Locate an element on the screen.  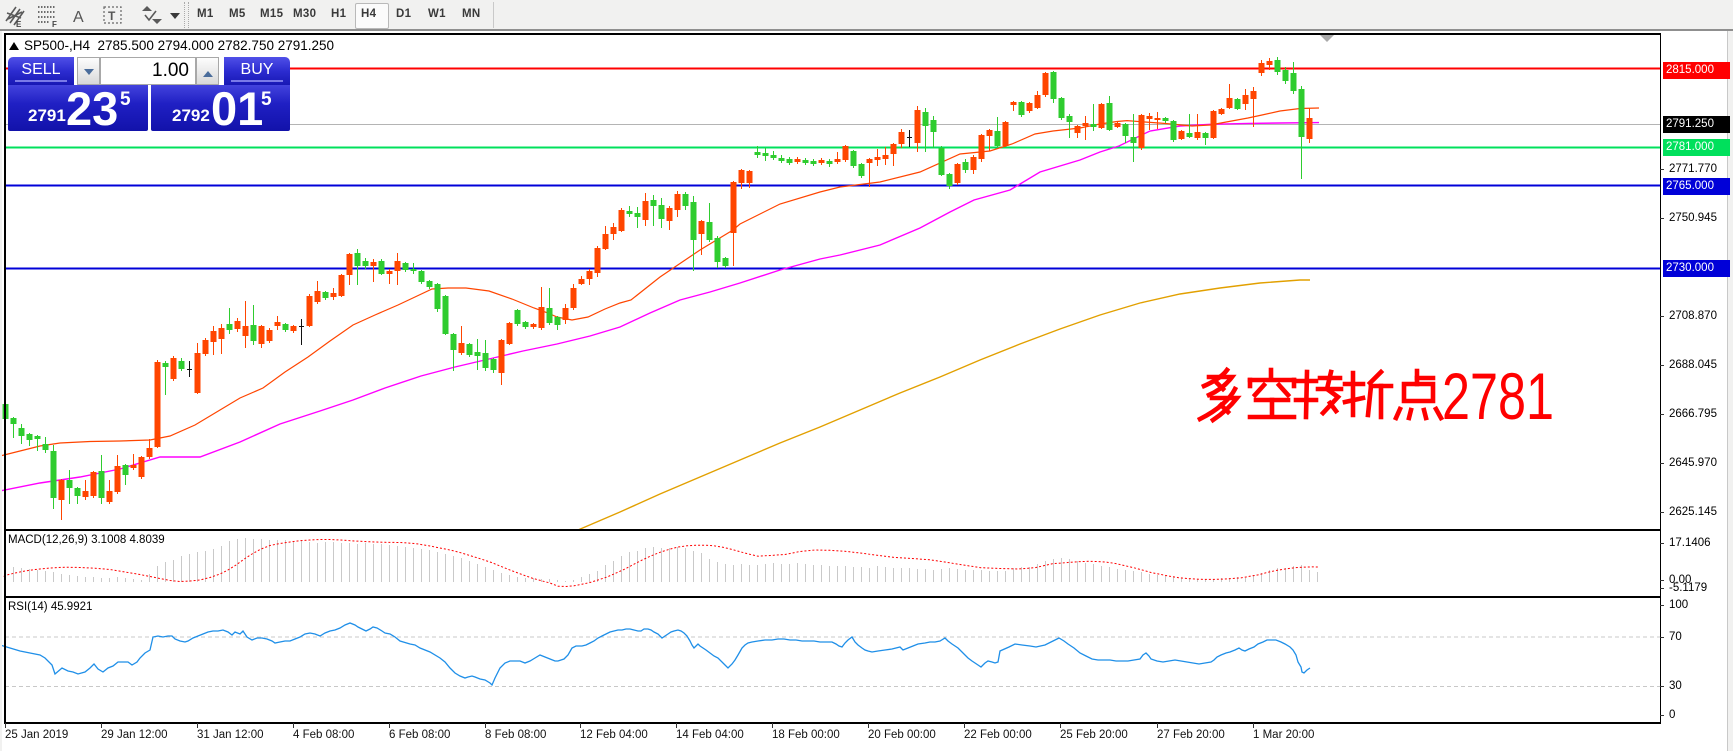
svg-text: E is located at coordinates (19, 24).